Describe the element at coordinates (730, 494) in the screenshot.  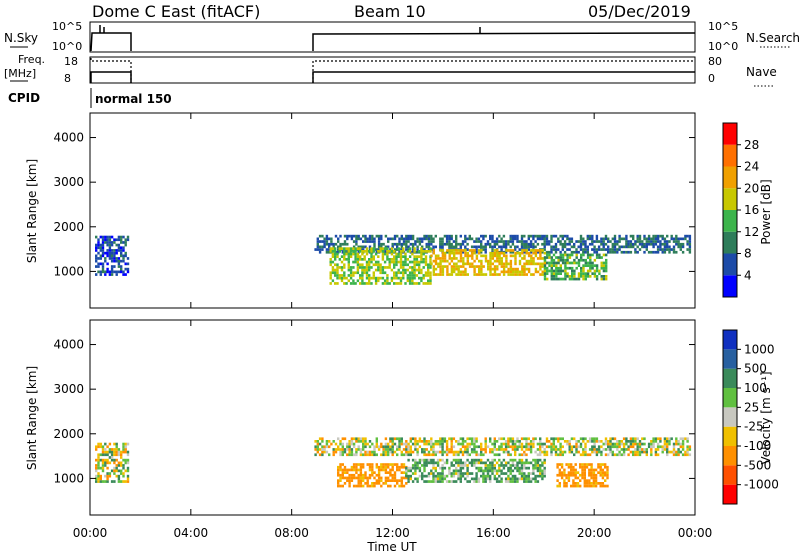
I see `colorbar-segment` at that location.